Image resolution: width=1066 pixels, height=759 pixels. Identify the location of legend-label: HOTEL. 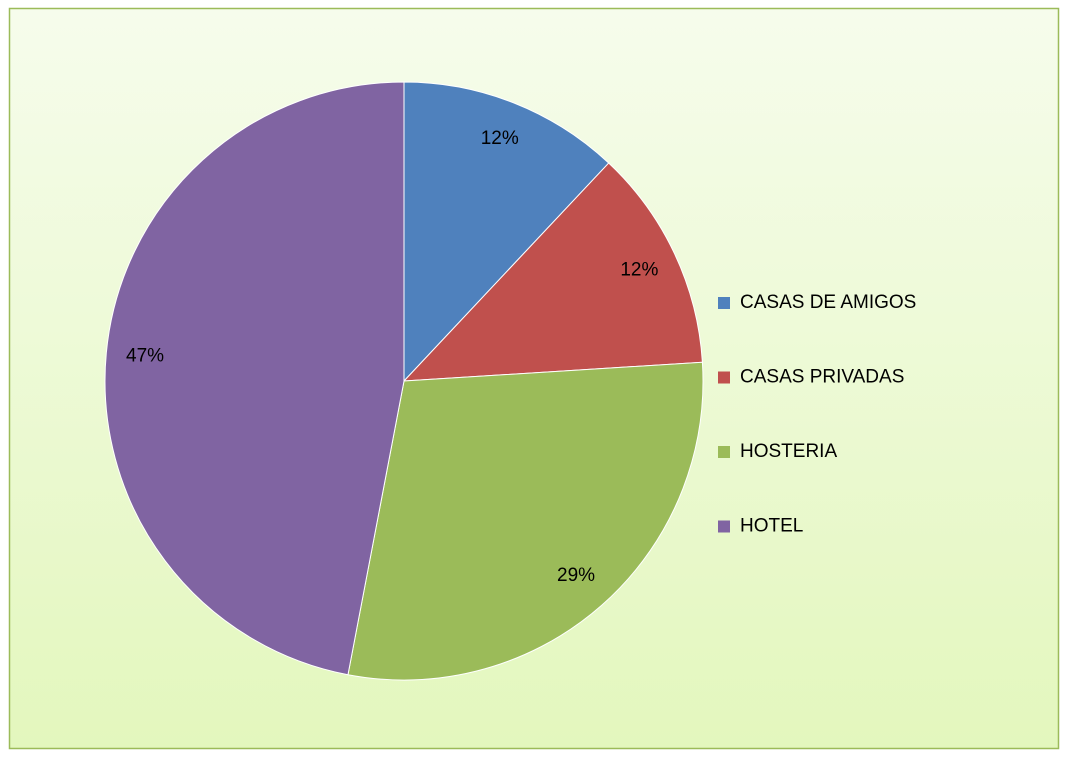
(771, 526).